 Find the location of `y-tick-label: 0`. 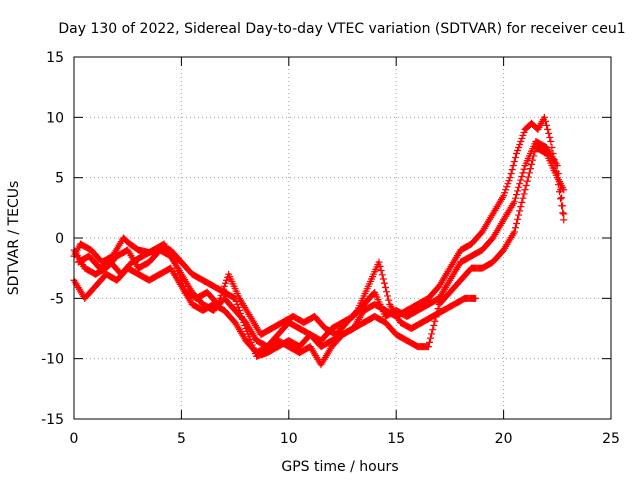

y-tick-label: 0 is located at coordinates (59, 239).